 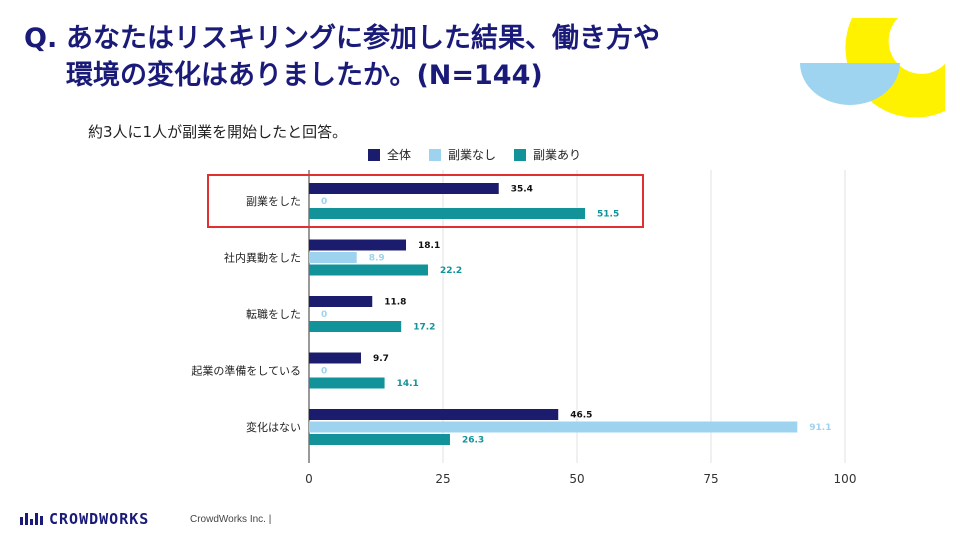 I want to click on title-line-1: あなたはリスキリングに参加した結果、働き方や, so click(x=363, y=38).